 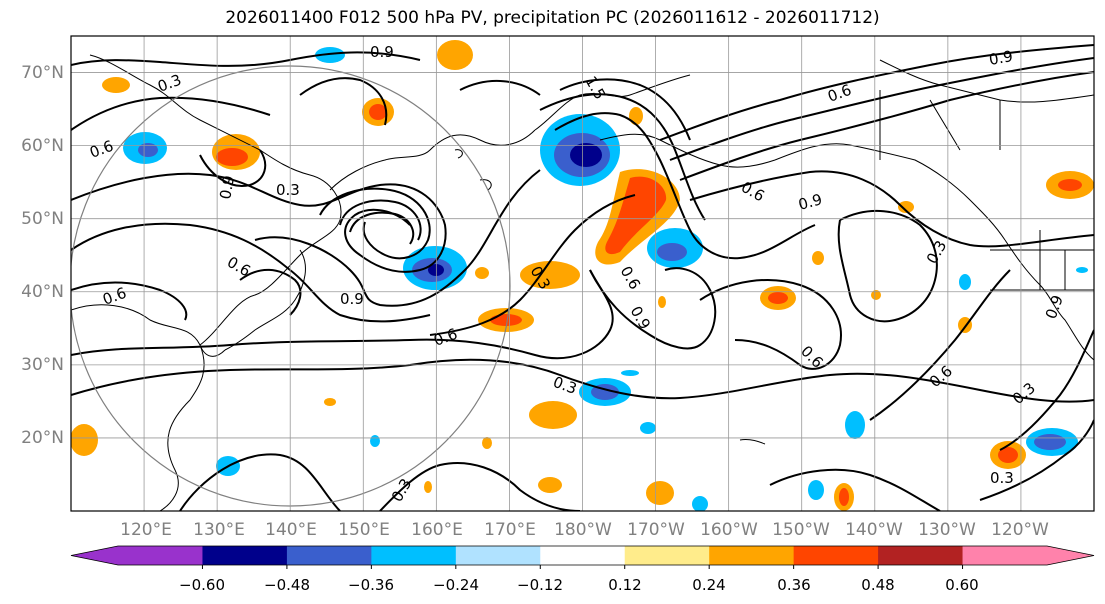 What do you see at coordinates (510, 530) in the screenshot?
I see `lon-tick-label: 170°E` at bounding box center [510, 530].